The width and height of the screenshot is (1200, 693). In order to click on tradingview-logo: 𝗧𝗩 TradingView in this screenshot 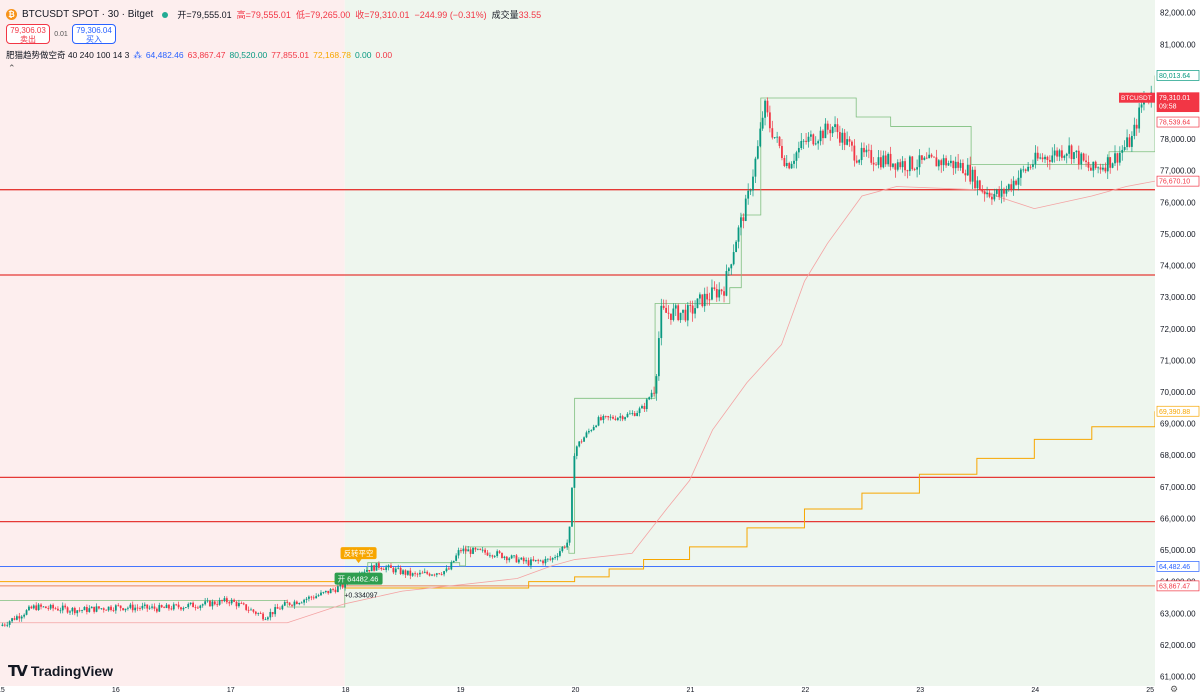, I will do `click(60, 671)`.